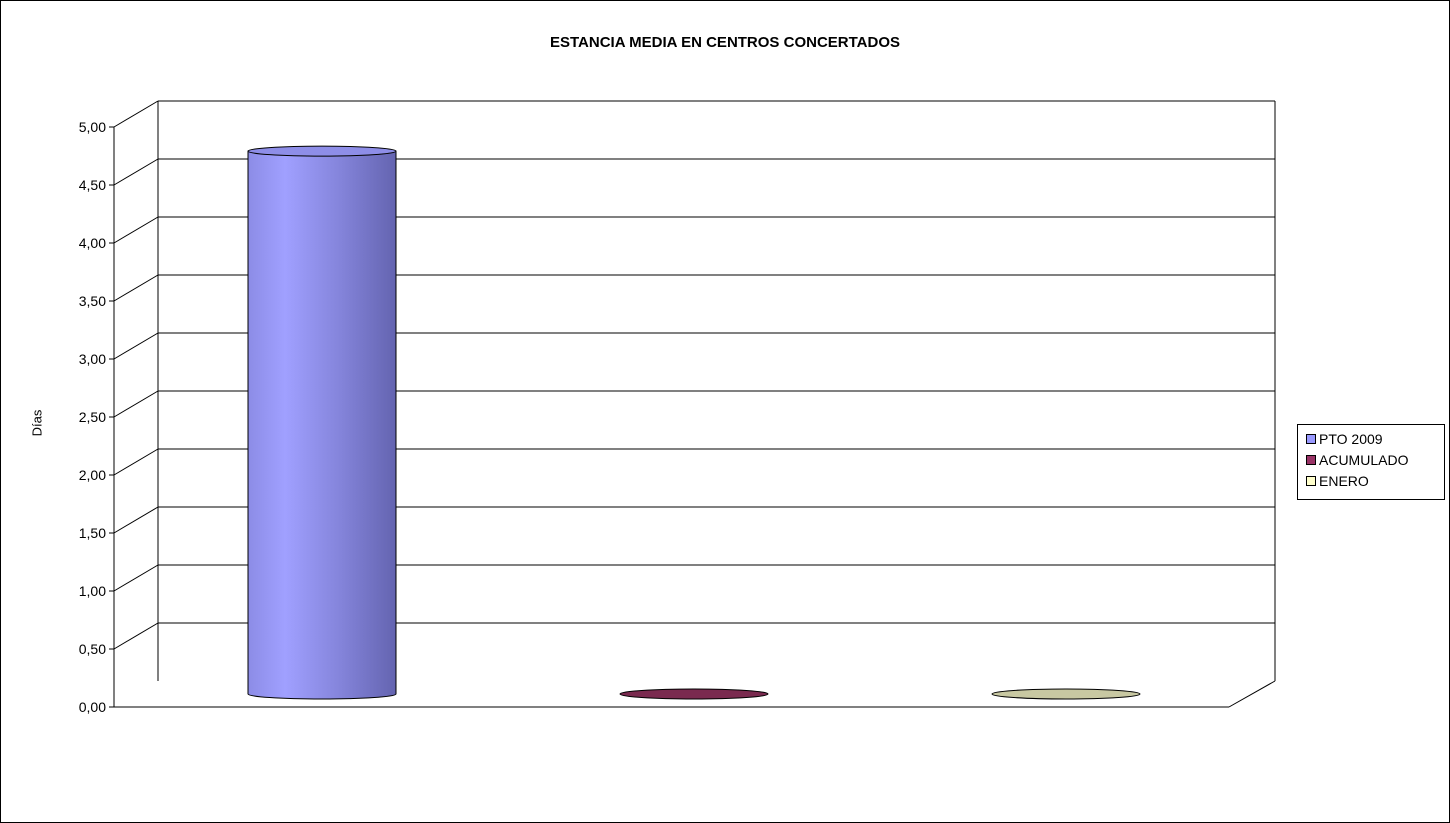 The image size is (1450, 823). I want to click on legend-label: PTO 2009, so click(1351, 439).